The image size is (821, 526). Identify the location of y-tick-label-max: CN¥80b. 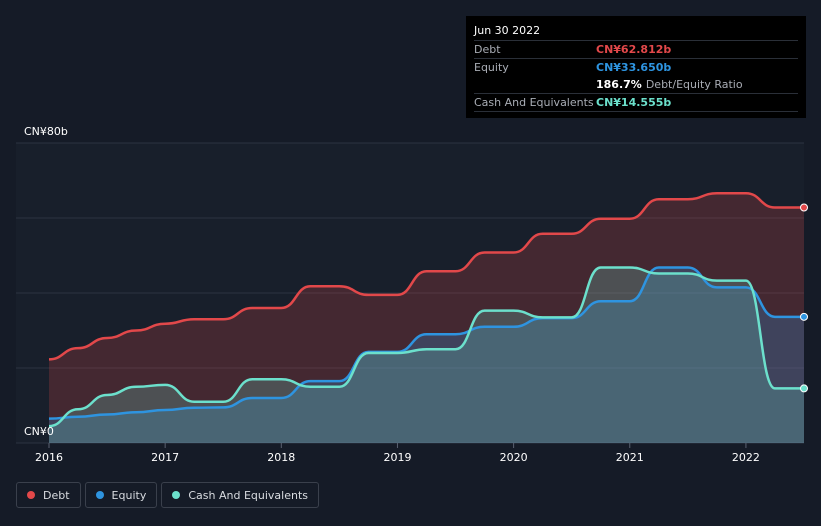
(46, 131).